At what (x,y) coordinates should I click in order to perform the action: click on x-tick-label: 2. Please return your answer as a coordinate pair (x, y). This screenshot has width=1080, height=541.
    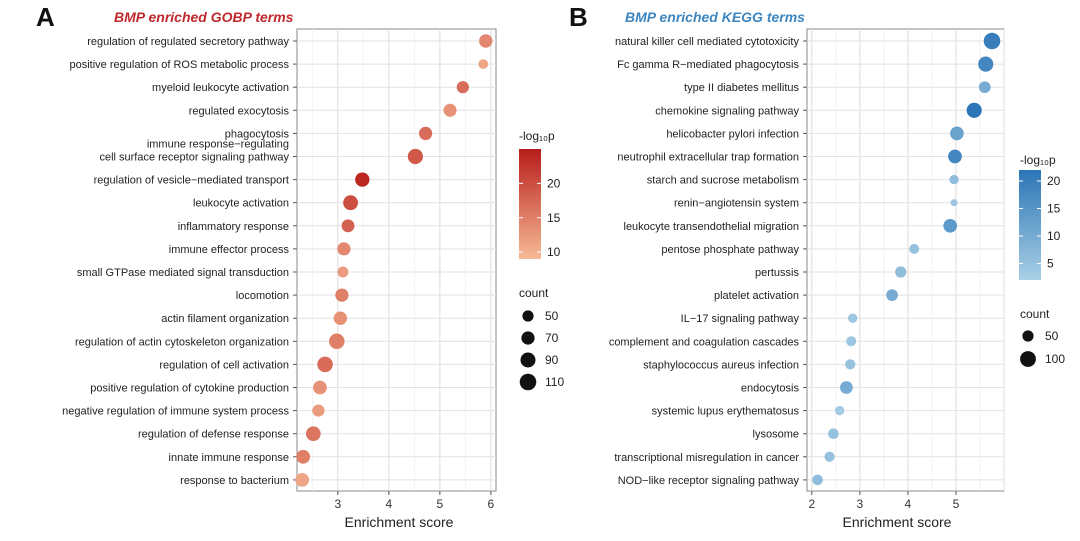
    Looking at the image, I should click on (811, 504).